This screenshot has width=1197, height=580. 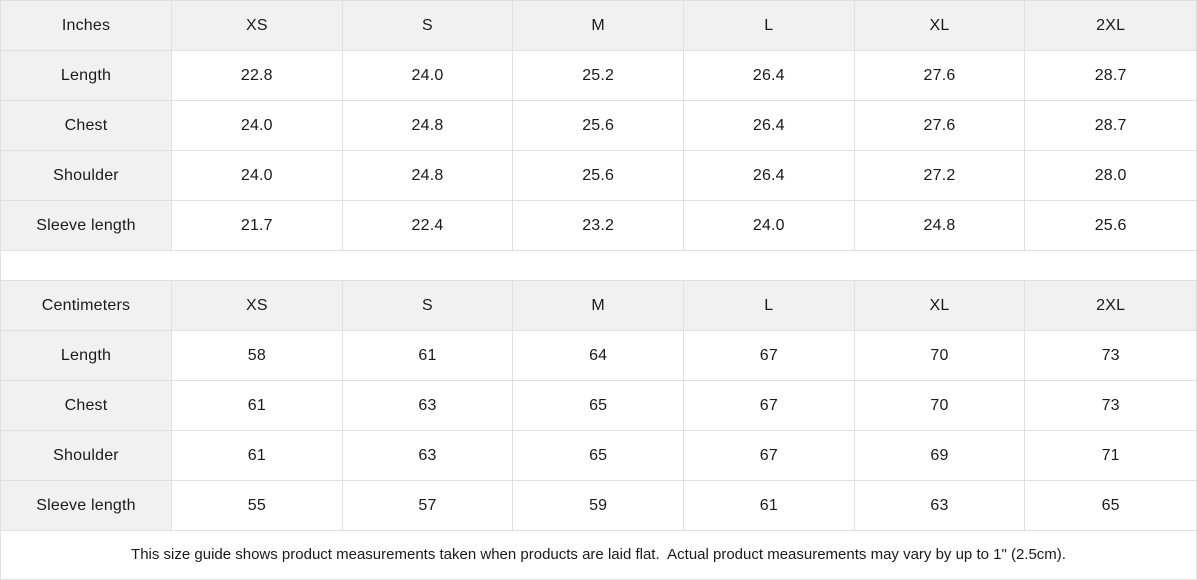 I want to click on value-cell: 57, so click(x=428, y=506).